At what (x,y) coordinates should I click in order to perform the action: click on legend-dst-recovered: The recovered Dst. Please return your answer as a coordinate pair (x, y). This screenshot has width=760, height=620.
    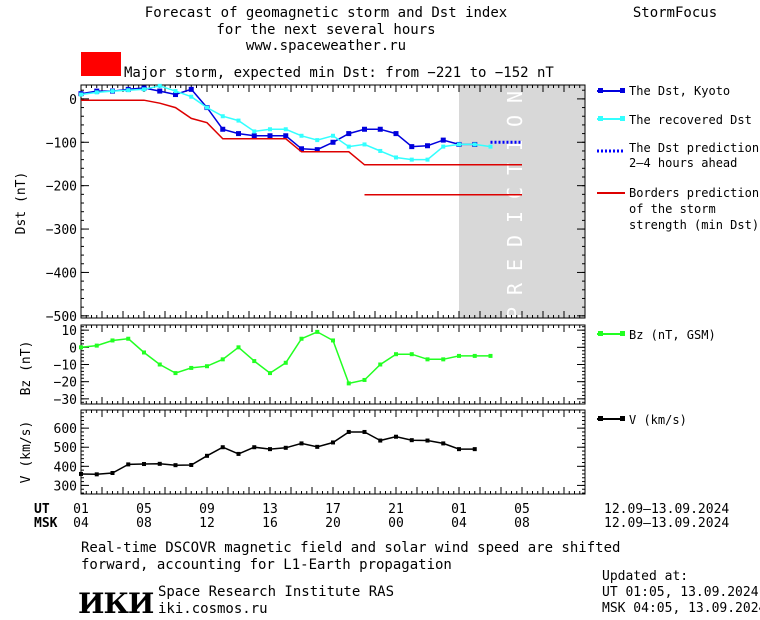
    Looking at the image, I should click on (674, 120).